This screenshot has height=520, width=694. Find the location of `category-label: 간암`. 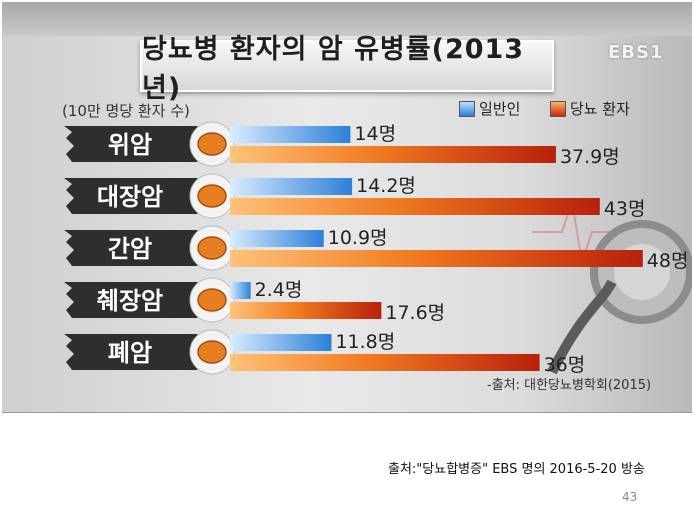

category-label: 간암 is located at coordinates (130, 249).